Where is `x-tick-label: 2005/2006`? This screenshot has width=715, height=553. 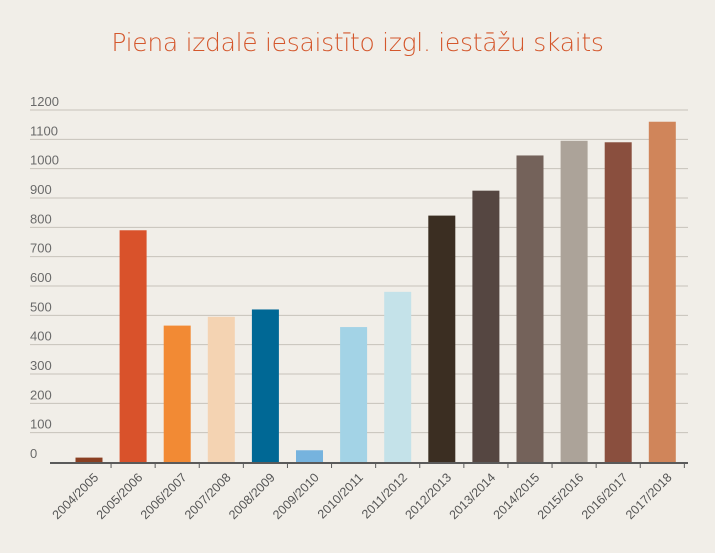
x-tick-label: 2005/2006 is located at coordinates (120, 496).